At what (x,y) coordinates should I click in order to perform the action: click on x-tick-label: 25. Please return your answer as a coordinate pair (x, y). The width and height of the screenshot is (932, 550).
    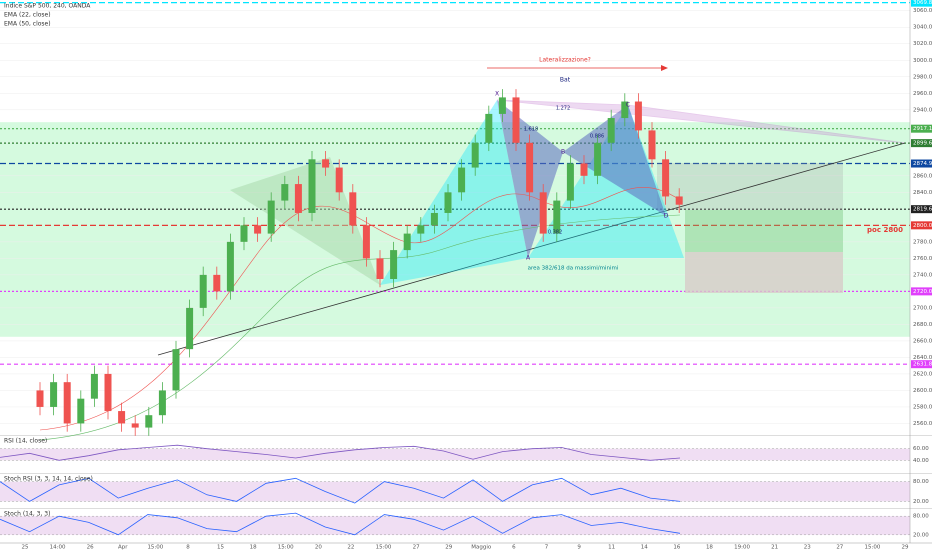
    Looking at the image, I should click on (25, 547).